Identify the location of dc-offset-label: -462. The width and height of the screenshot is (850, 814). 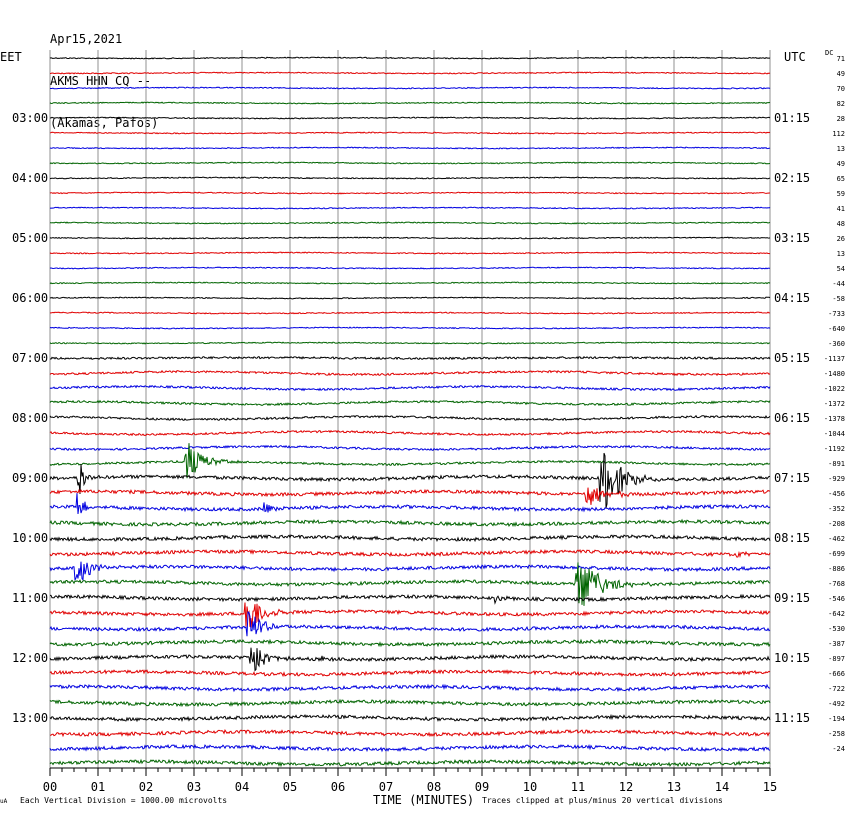
(836, 539).